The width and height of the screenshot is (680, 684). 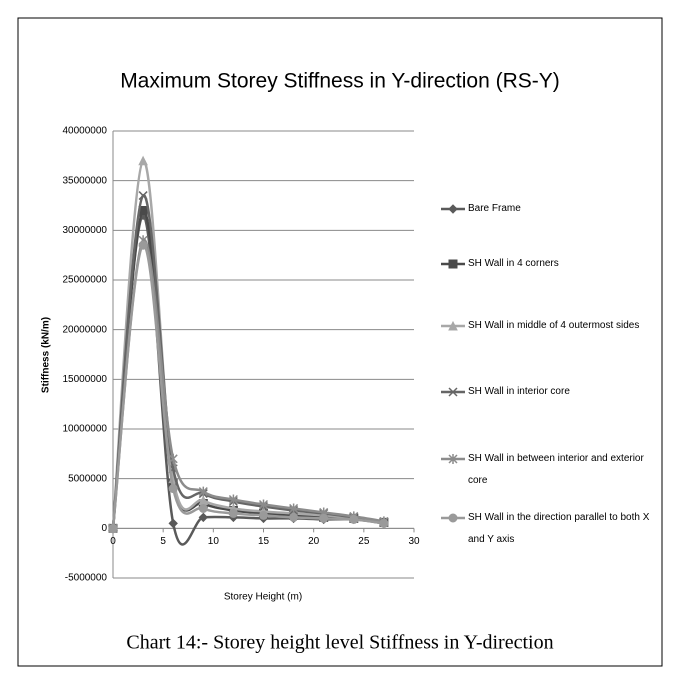 I want to click on y-tick-label: -5000000, so click(x=86, y=578).